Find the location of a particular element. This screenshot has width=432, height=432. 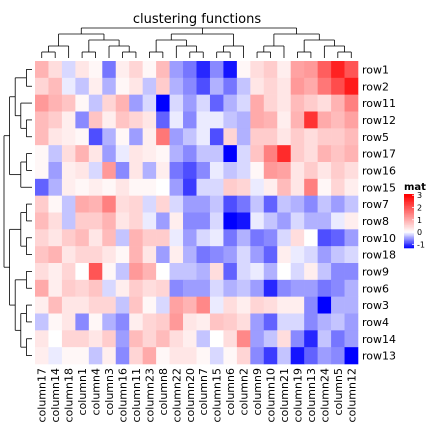

row-dendrogram is located at coordinates (17, 212).